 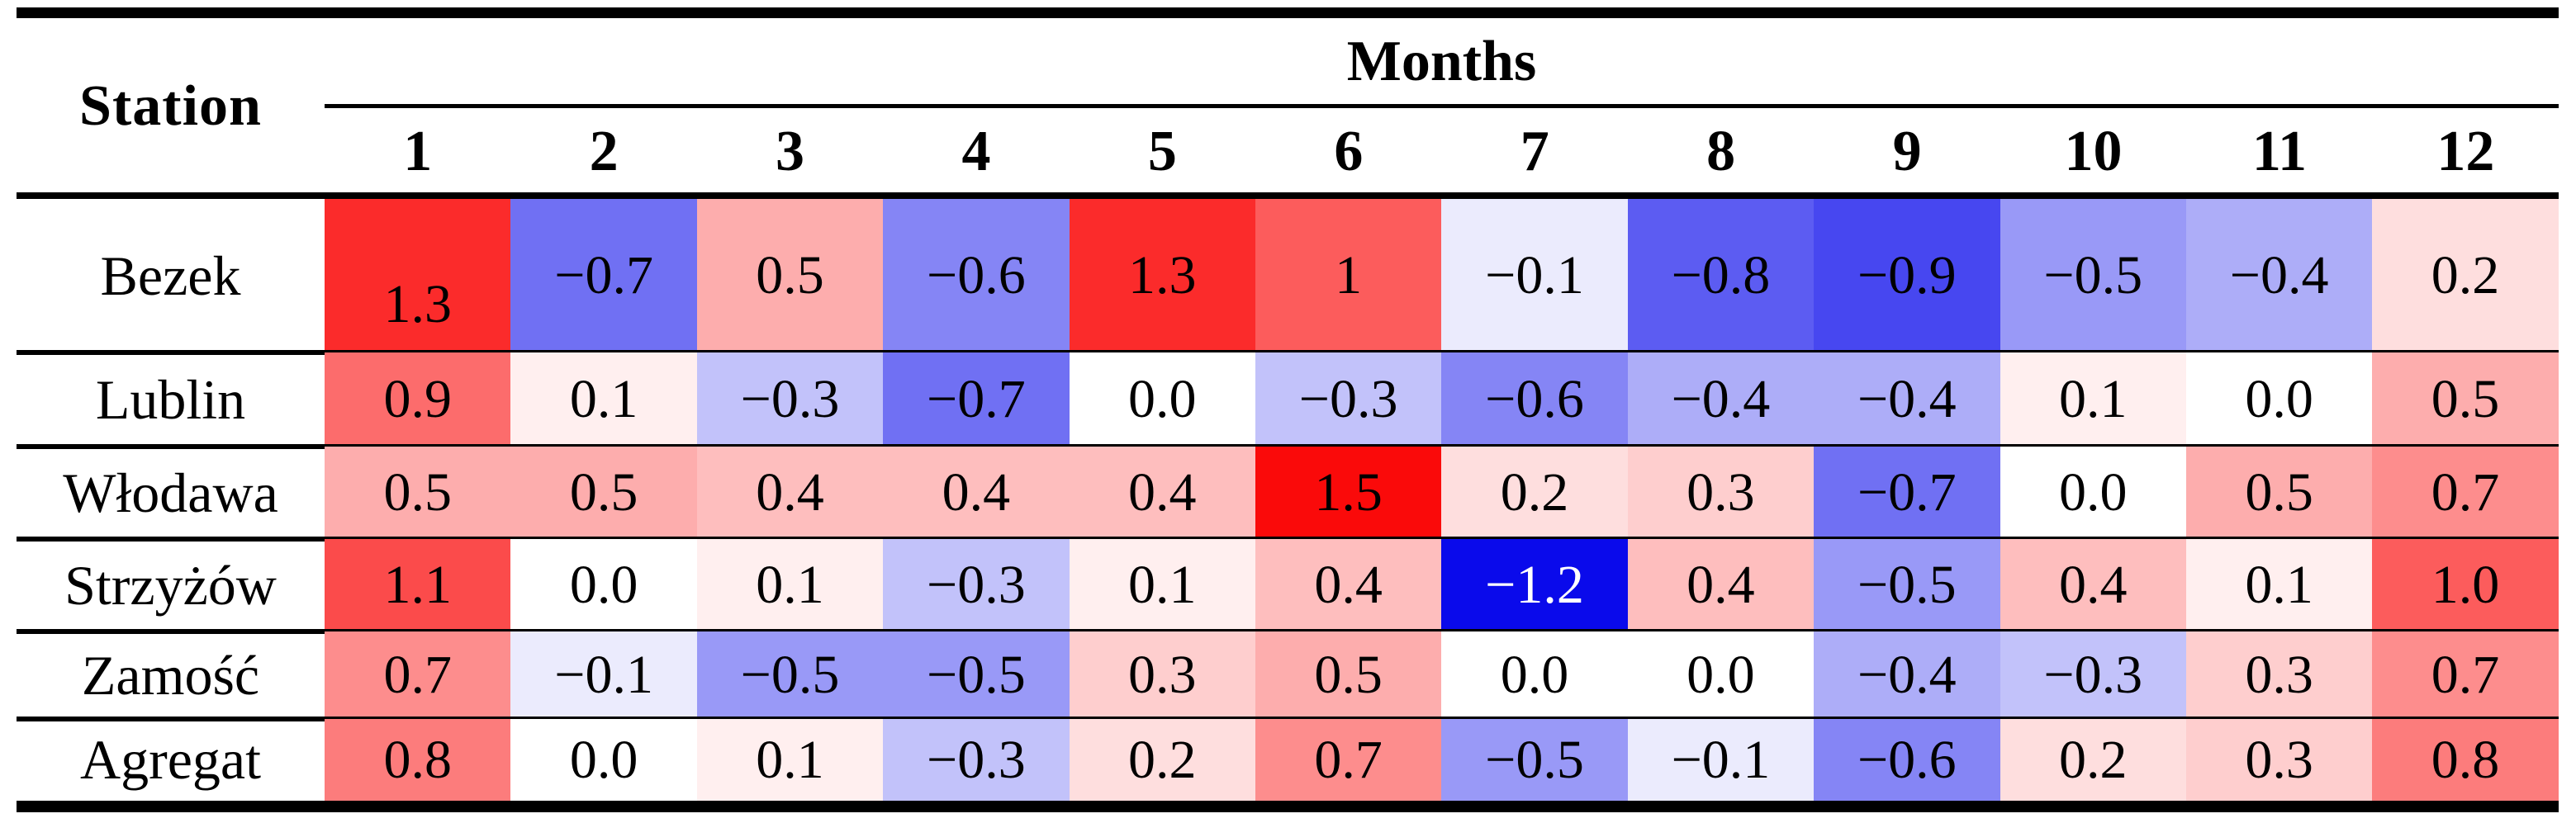 I want to click on heatmap-cell-włodawa-m10: 0.0, so click(x=2093, y=493).